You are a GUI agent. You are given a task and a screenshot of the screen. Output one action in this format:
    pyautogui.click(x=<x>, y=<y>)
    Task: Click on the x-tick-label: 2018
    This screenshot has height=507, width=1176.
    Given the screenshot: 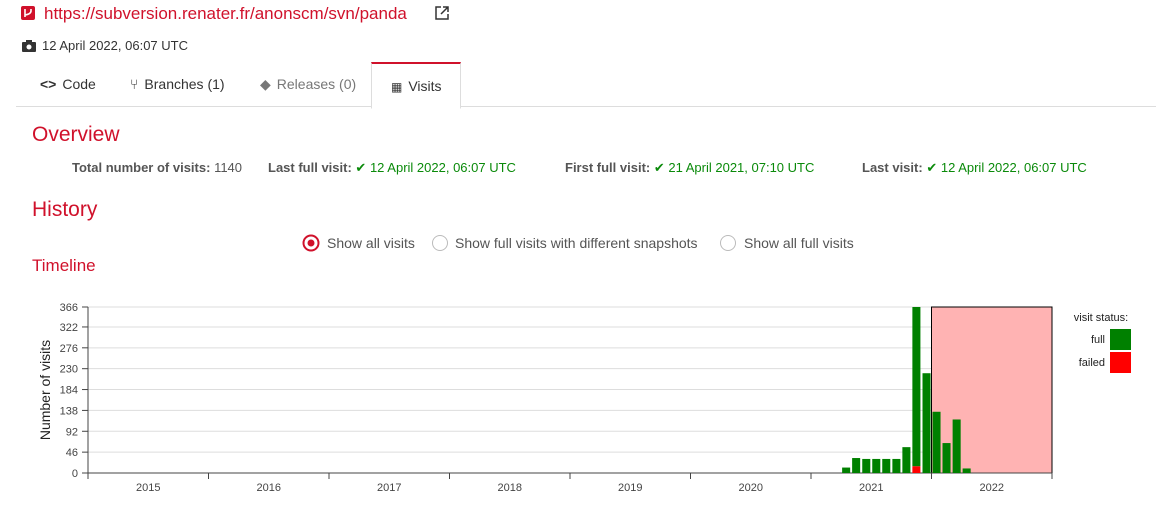 What is the action you would take?
    pyautogui.click(x=510, y=488)
    